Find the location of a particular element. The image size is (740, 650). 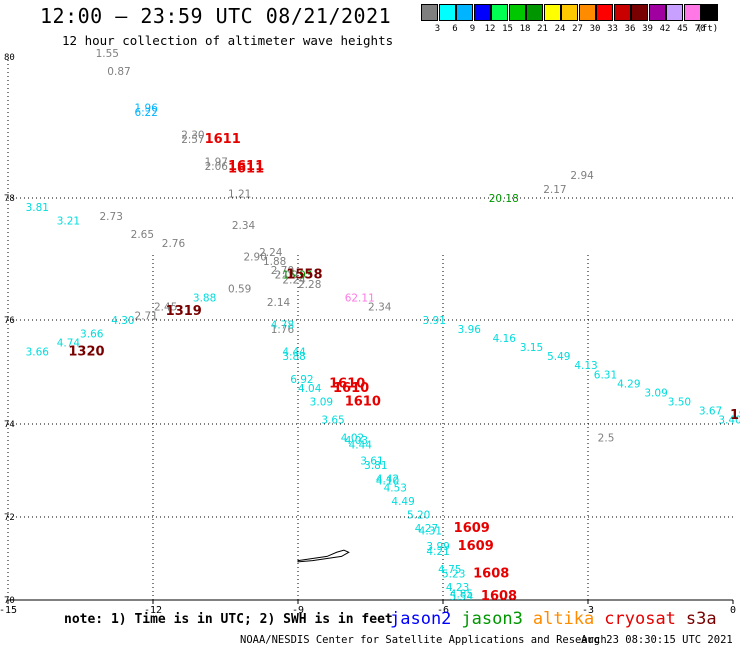

swh-value-label: 6.92 is located at coordinates (301, 380).